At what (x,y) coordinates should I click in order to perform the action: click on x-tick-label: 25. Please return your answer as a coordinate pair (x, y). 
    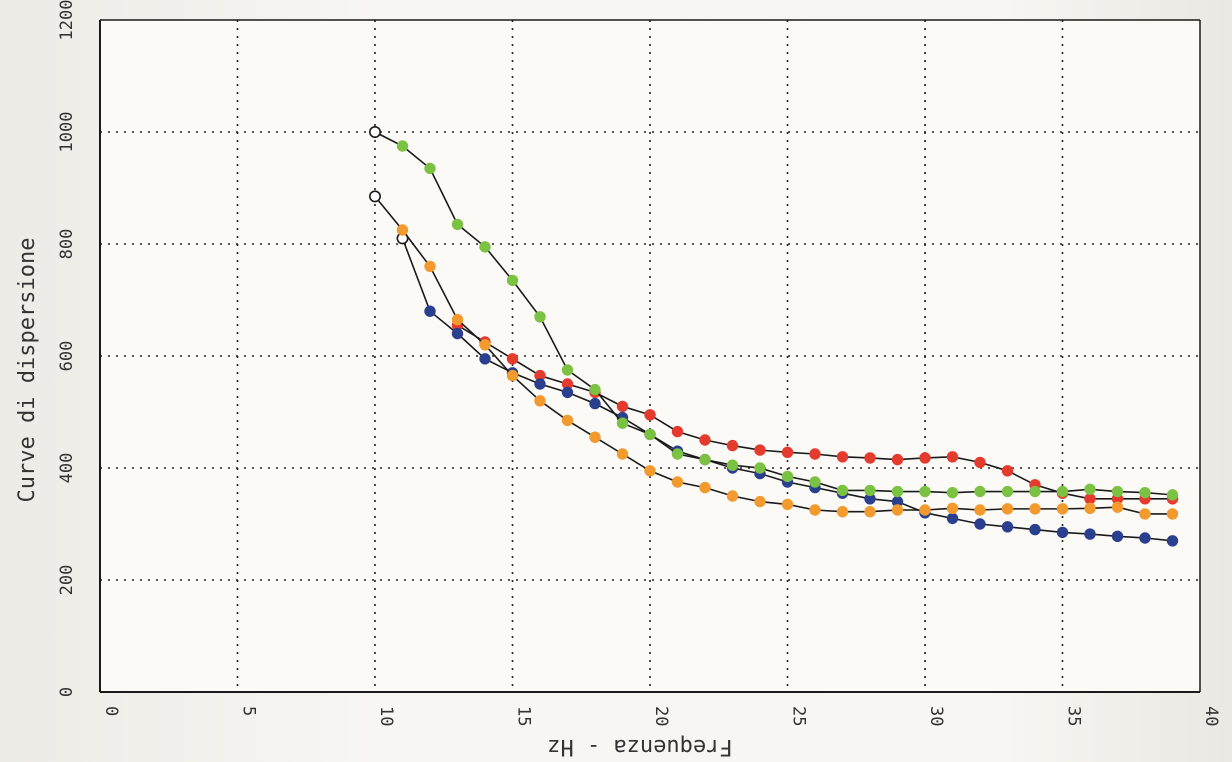
    Looking at the image, I should click on (799, 716).